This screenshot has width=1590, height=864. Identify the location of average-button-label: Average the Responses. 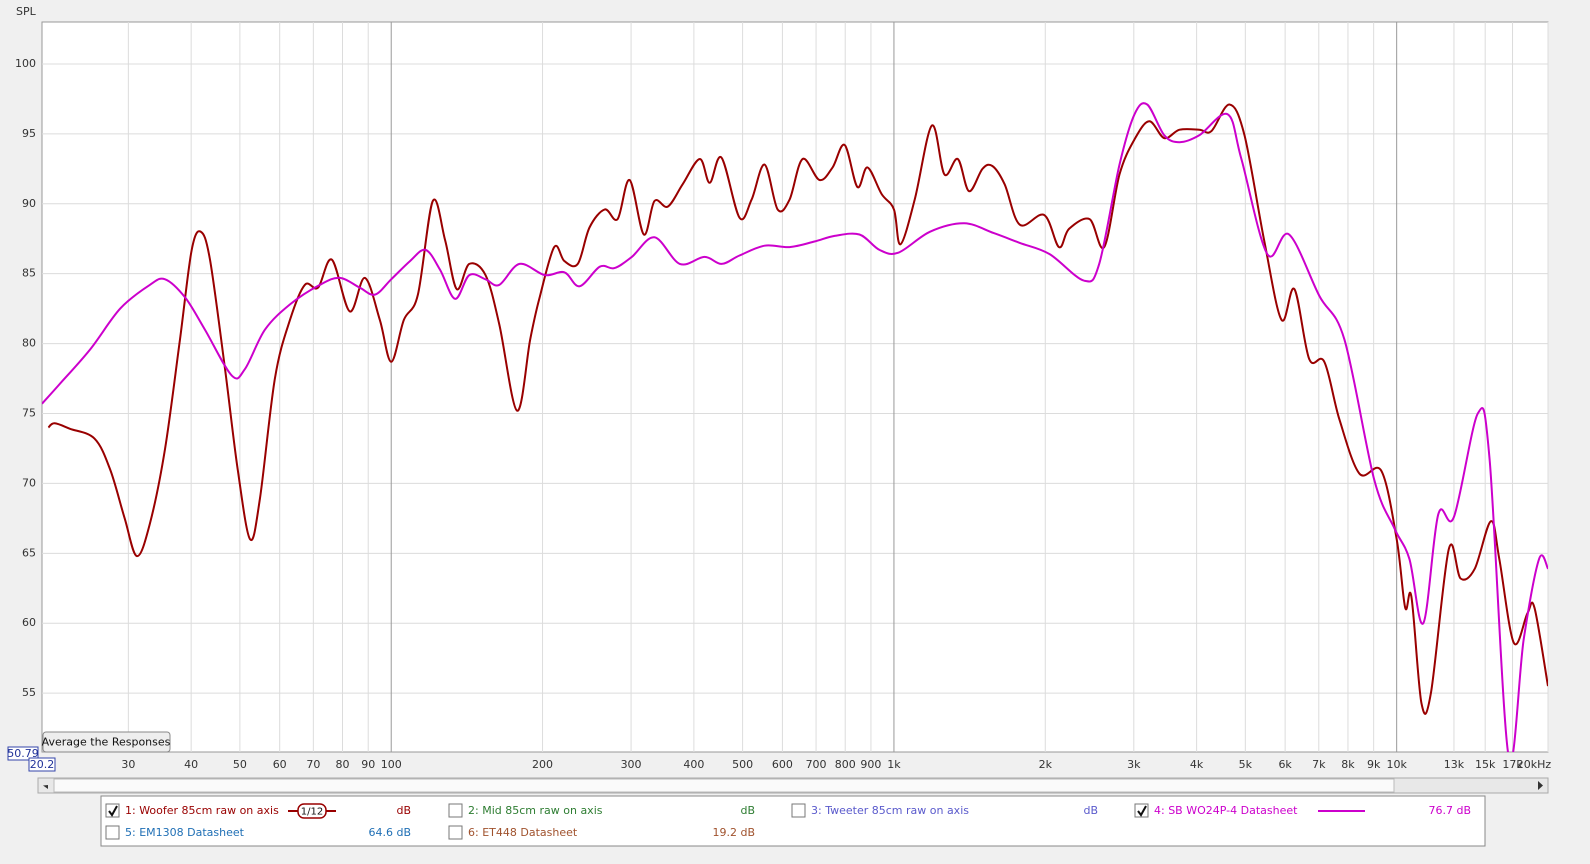
(106, 742).